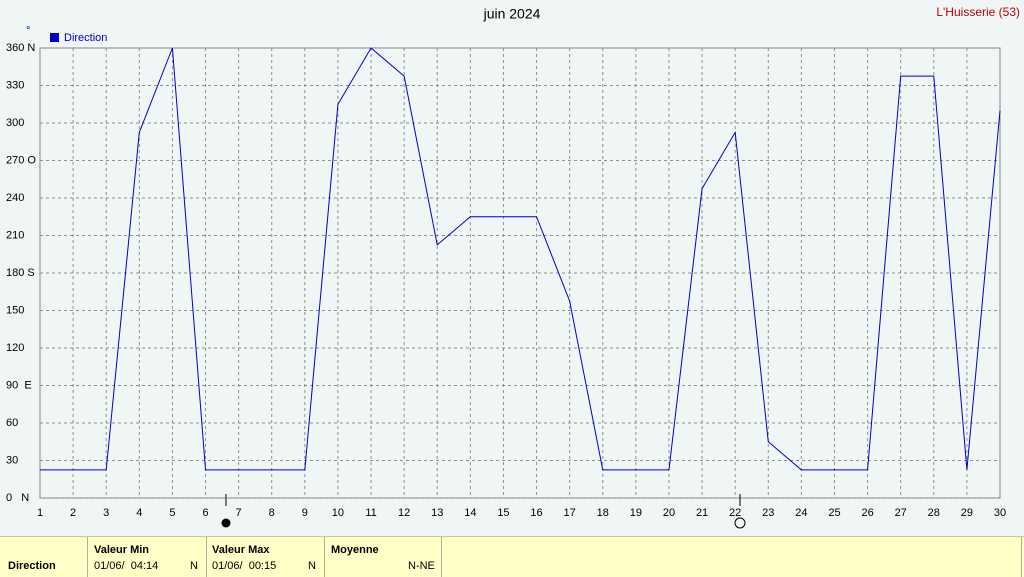  Describe the element at coordinates (437, 513) in the screenshot. I see `x-tick-label: 13` at that location.